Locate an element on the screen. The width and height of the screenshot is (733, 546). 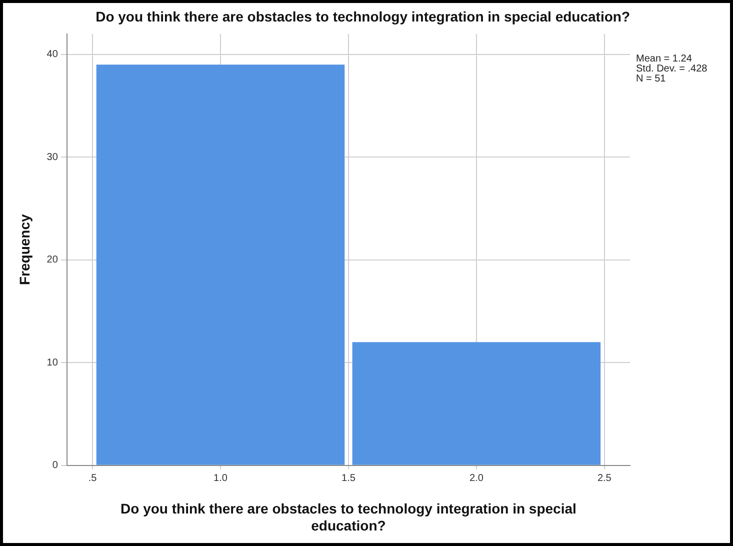
chart-title: Do you think there are obstacles to technology integration in special education? is located at coordinates (363, 16).